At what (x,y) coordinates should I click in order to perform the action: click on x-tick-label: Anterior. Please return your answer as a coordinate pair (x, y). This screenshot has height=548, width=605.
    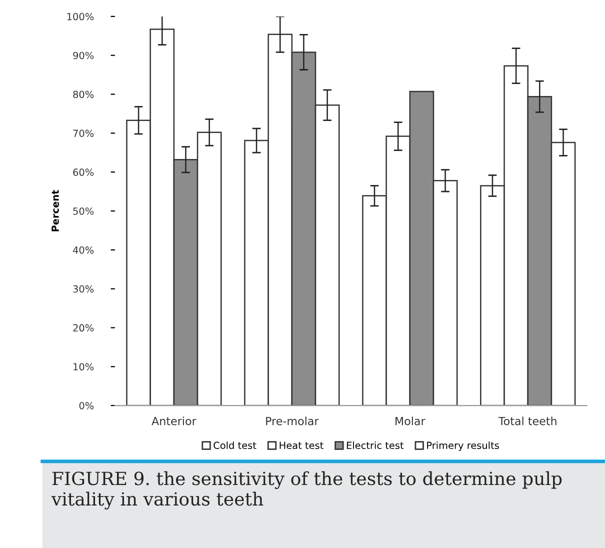
    Looking at the image, I should click on (174, 421).